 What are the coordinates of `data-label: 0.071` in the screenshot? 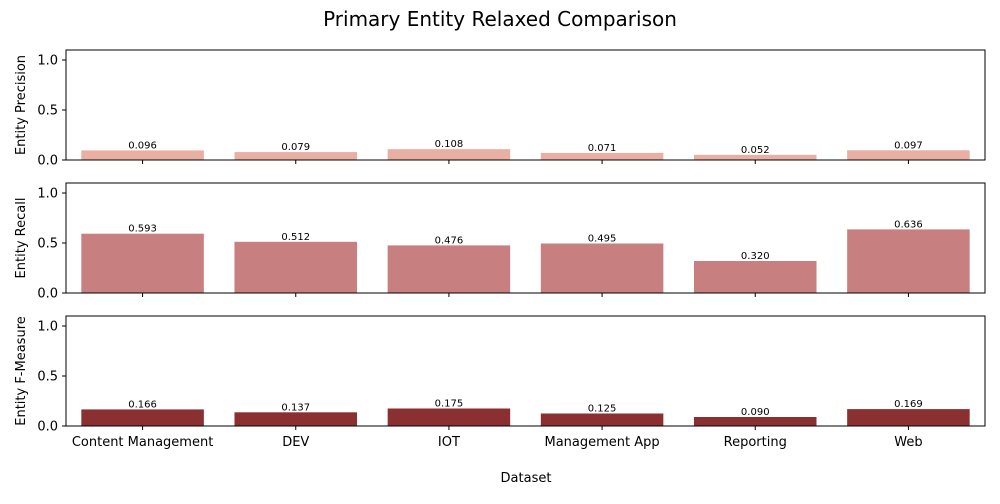 It's located at (602, 148).